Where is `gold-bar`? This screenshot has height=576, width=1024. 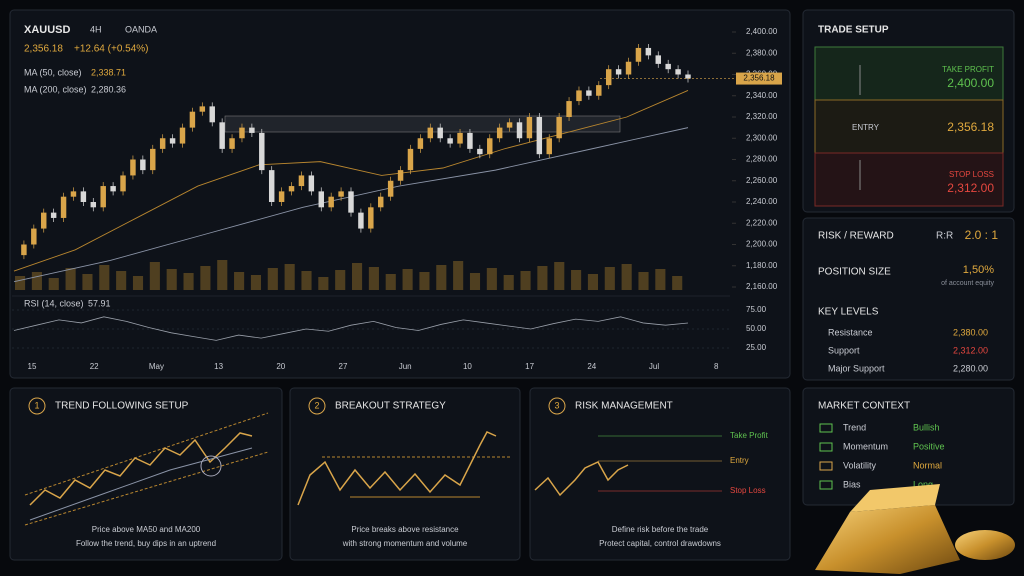
gold-bar is located at coordinates (887, 539).